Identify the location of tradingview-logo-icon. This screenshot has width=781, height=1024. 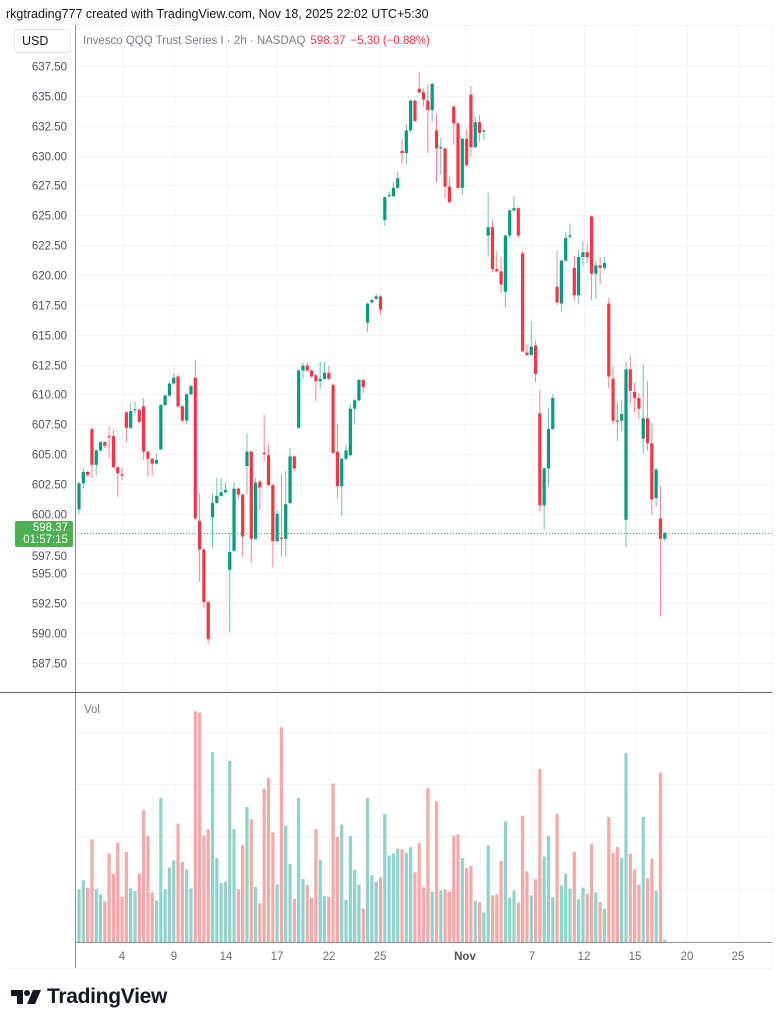
(26, 997).